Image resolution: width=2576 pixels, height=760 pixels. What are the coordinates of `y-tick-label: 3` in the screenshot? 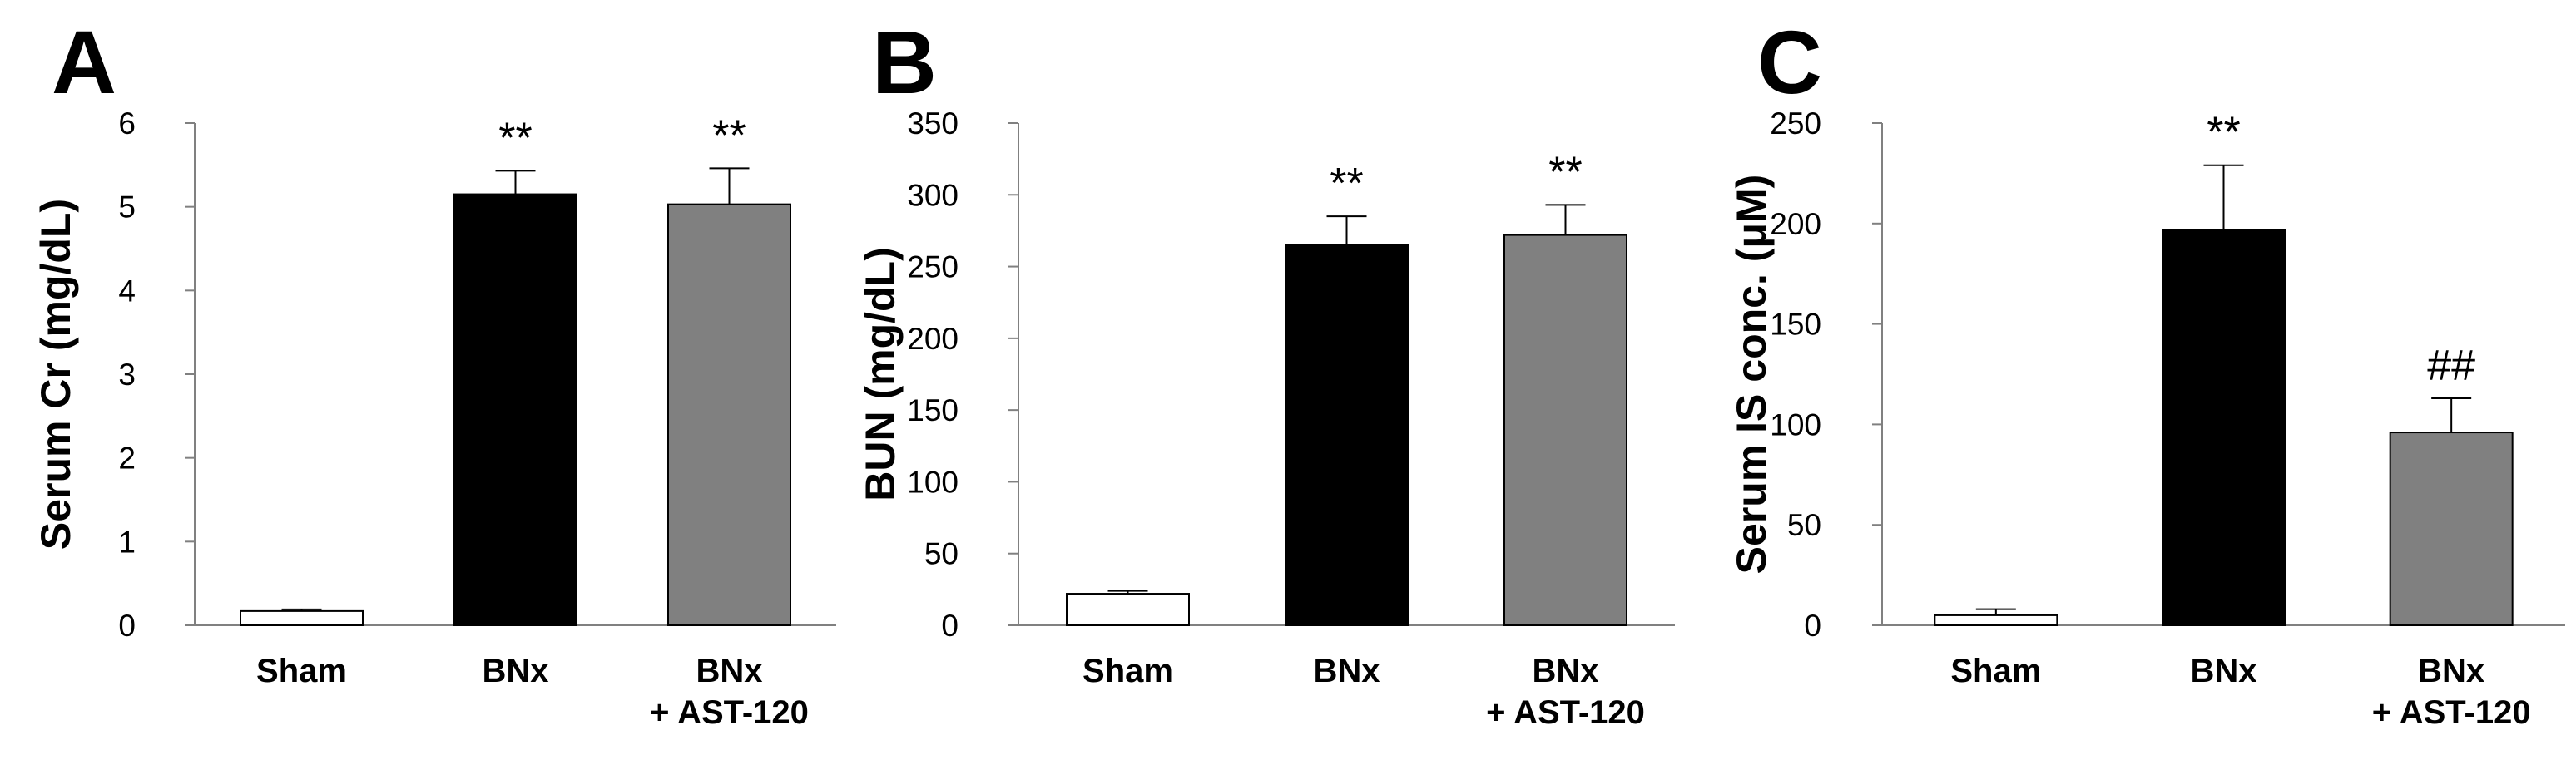 It's located at (127, 375).